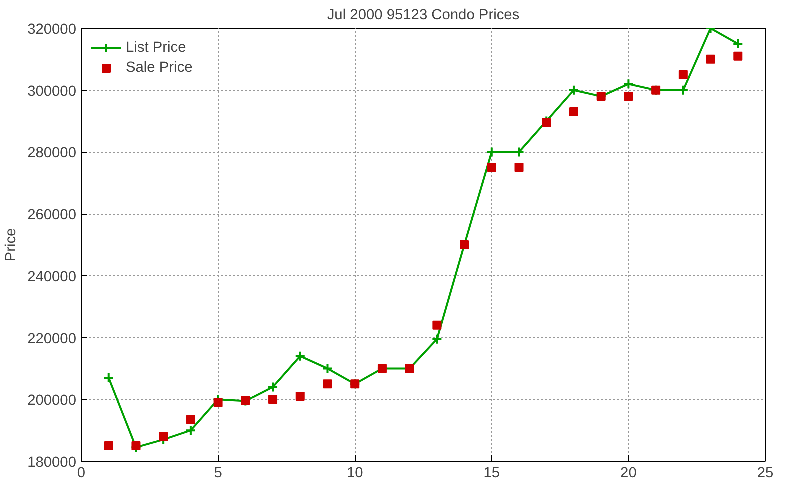  I want to click on y-tick-label: 300000, so click(52, 92).